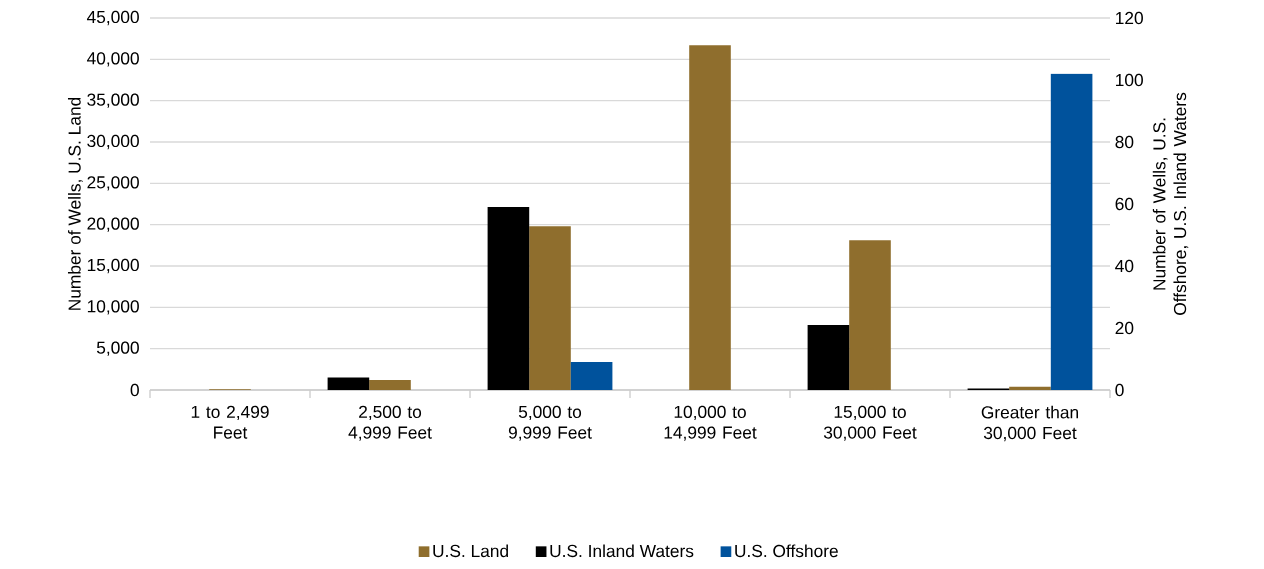 The width and height of the screenshot is (1264, 569). Describe the element at coordinates (710, 423) in the screenshot. I see `x-tick-label: 10,000 to 14,999 Feet` at that location.